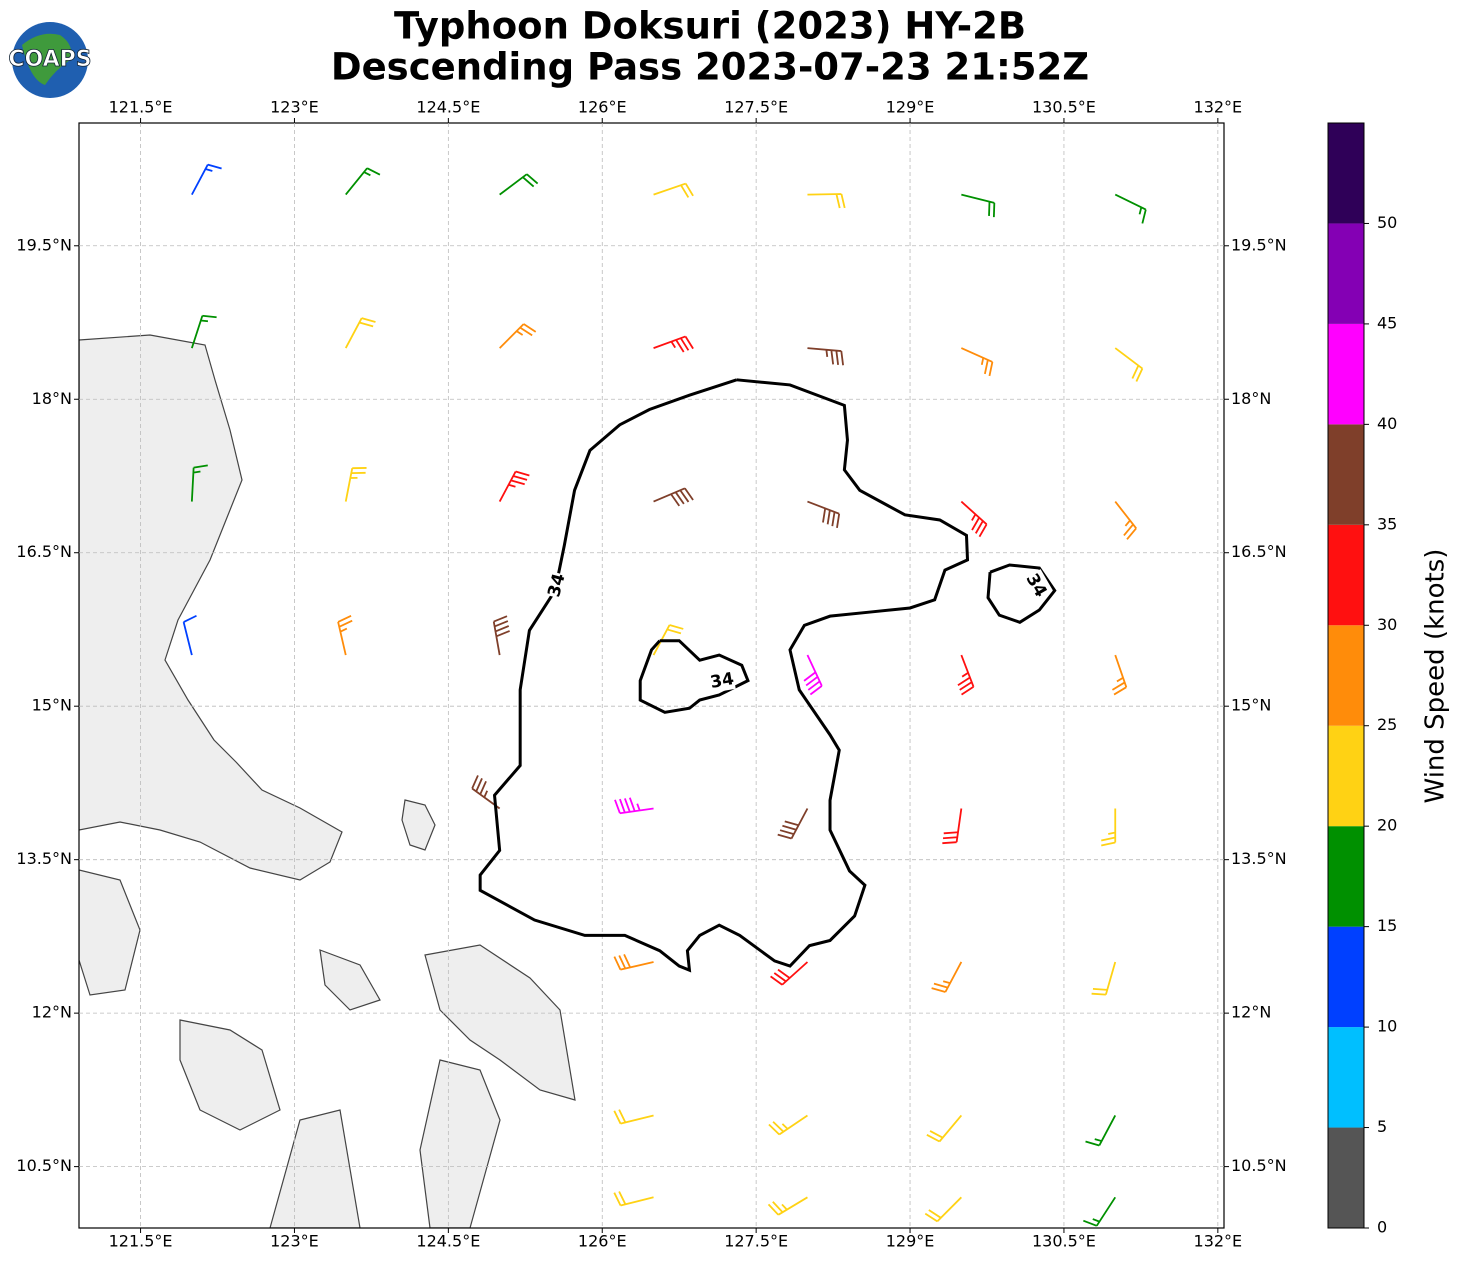  What do you see at coordinates (694, 676) in the screenshot?
I see `contour-line` at bounding box center [694, 676].